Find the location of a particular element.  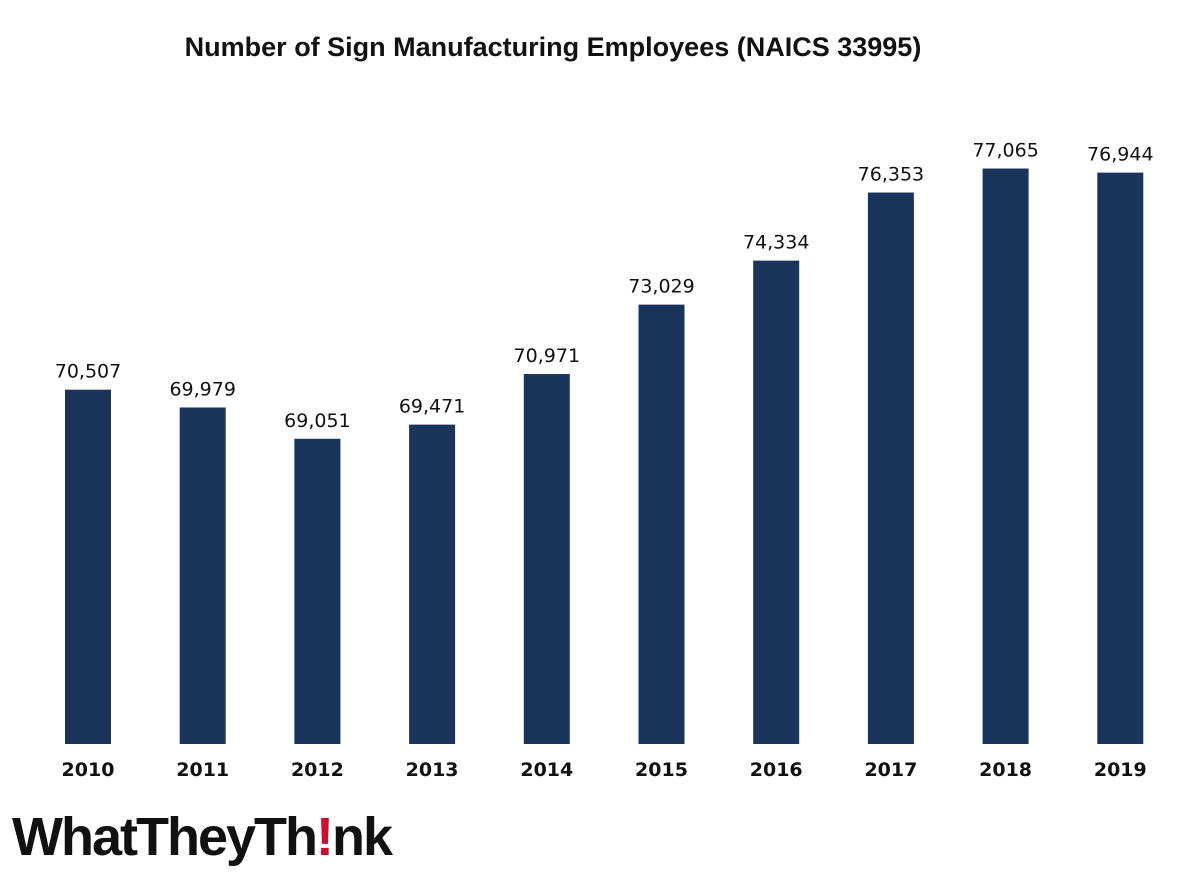

bar-2016 is located at coordinates (776, 502).